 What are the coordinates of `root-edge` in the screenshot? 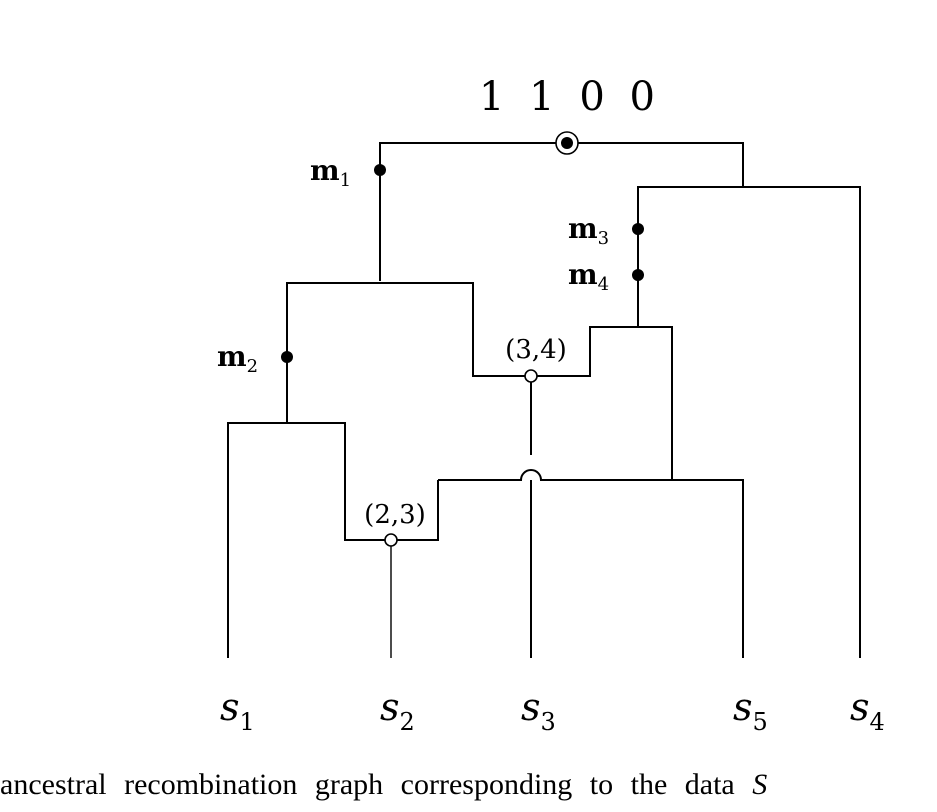 It's located at (561, 211).